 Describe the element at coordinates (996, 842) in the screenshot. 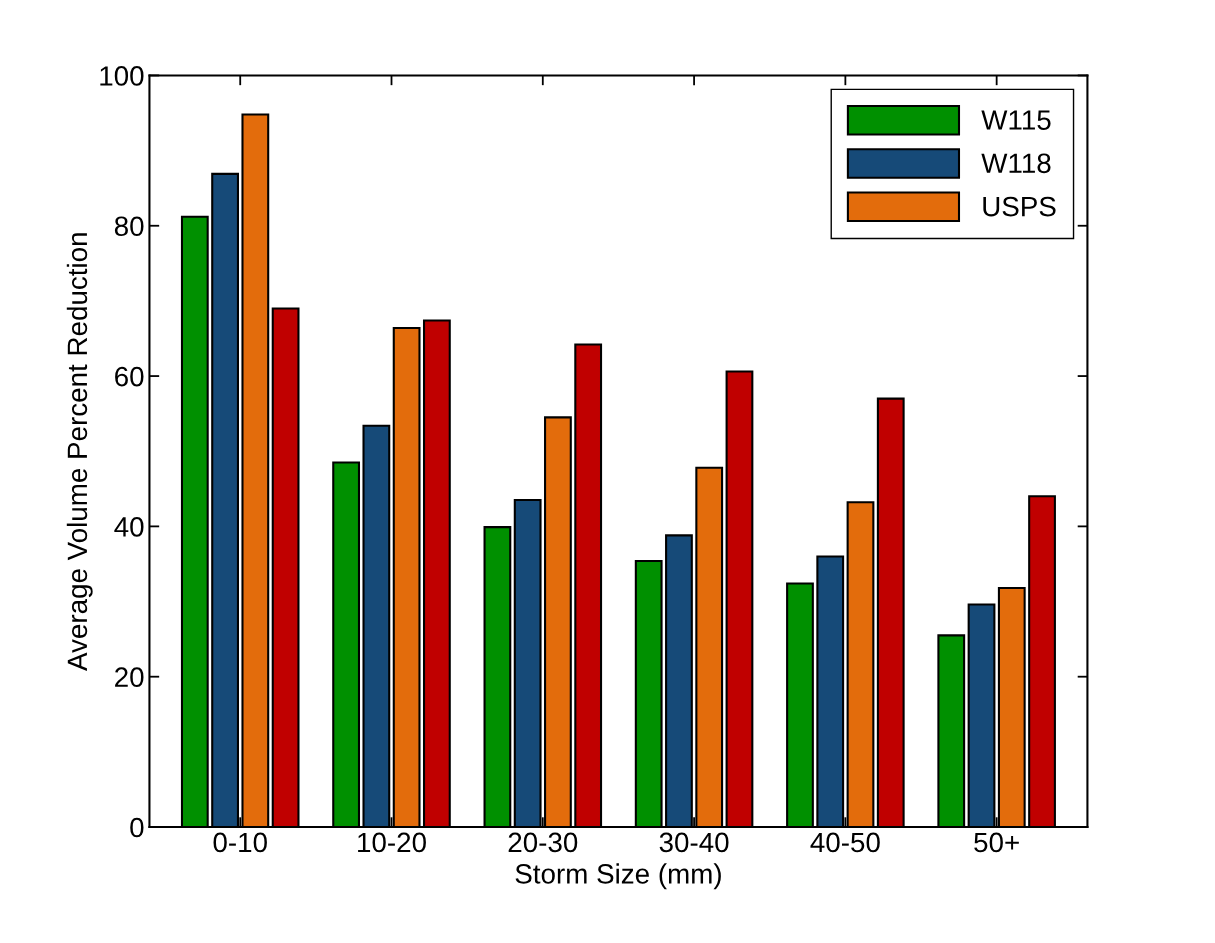

I see `x-tick-label: 50+` at that location.